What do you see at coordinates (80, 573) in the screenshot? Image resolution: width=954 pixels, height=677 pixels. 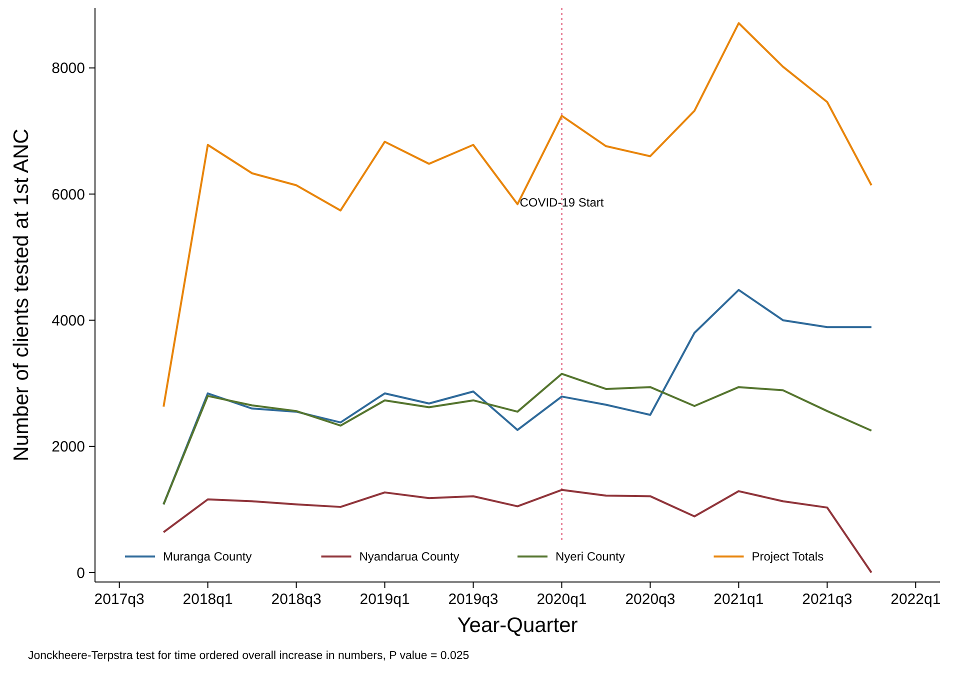 I see `y-tick-label: 0` at bounding box center [80, 573].